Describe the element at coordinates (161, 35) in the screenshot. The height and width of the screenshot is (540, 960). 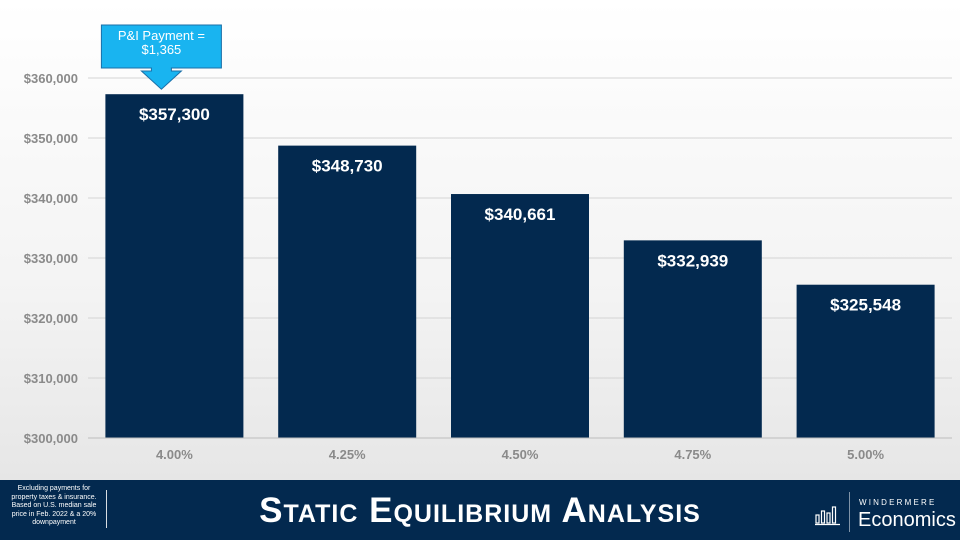
I see `callout-text: P&I Payment =` at that location.